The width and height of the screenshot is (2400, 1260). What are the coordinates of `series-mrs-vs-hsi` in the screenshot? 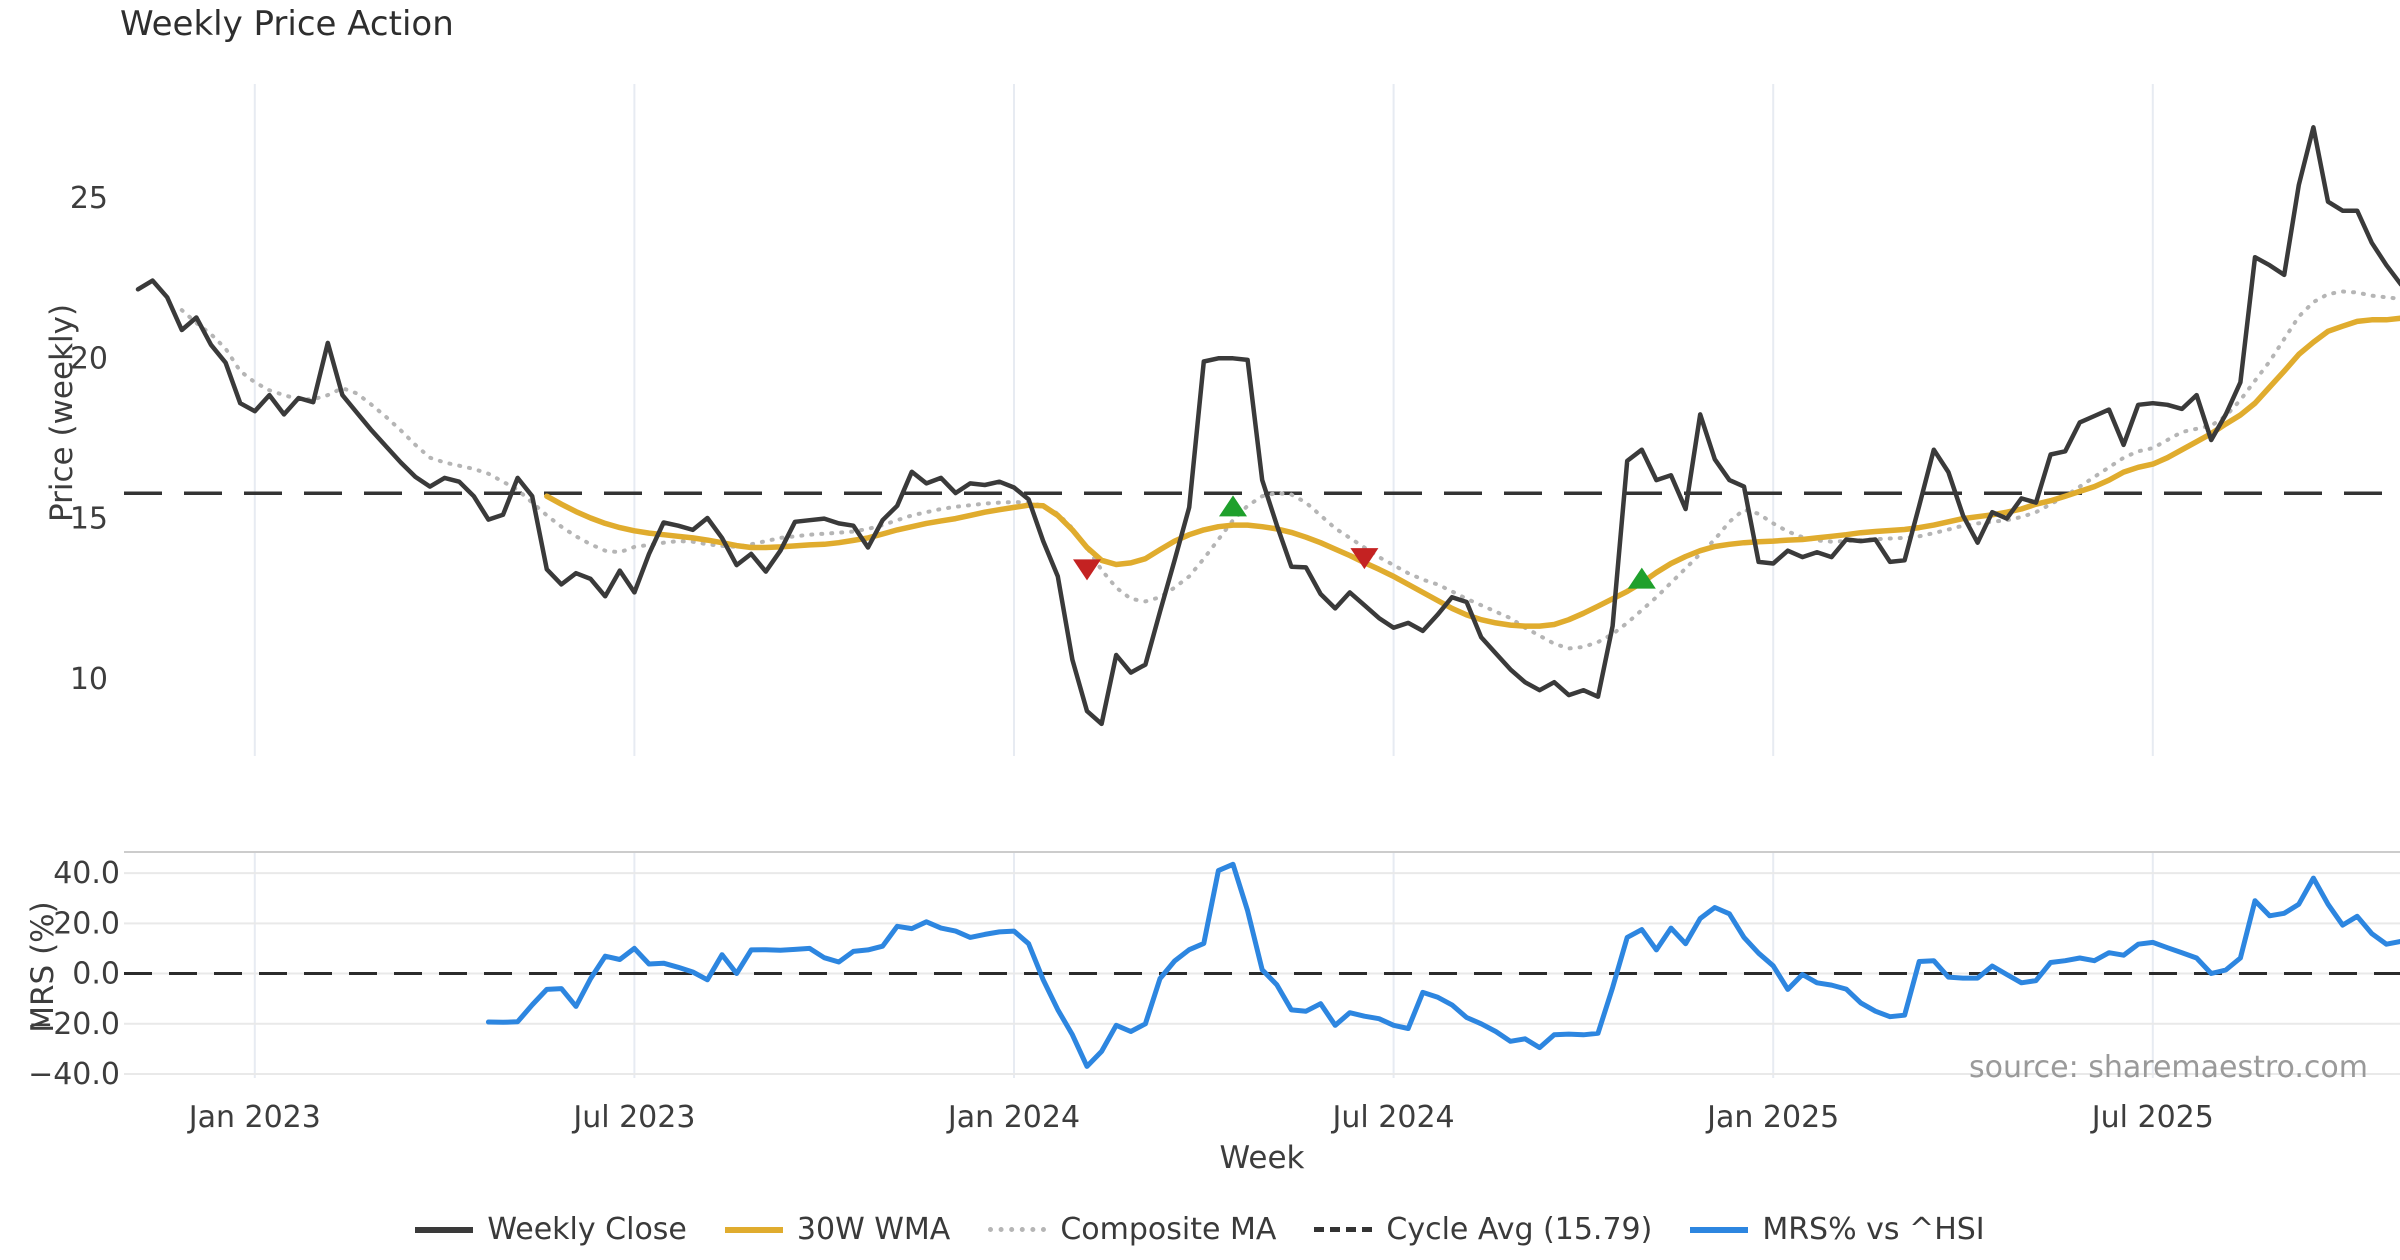 It's located at (1442, 965).